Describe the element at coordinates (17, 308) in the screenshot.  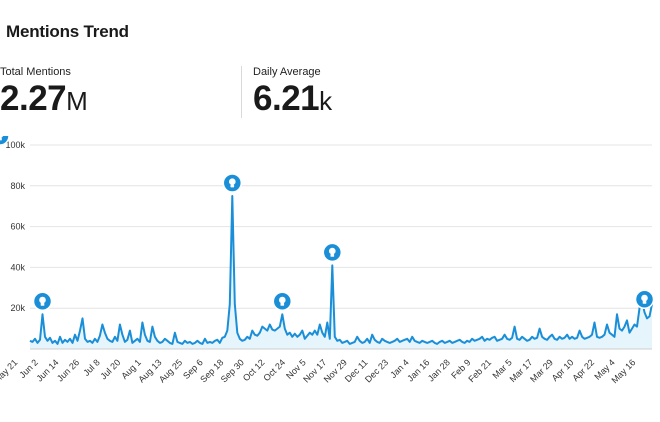
I see `y-tick-label: 20k` at that location.